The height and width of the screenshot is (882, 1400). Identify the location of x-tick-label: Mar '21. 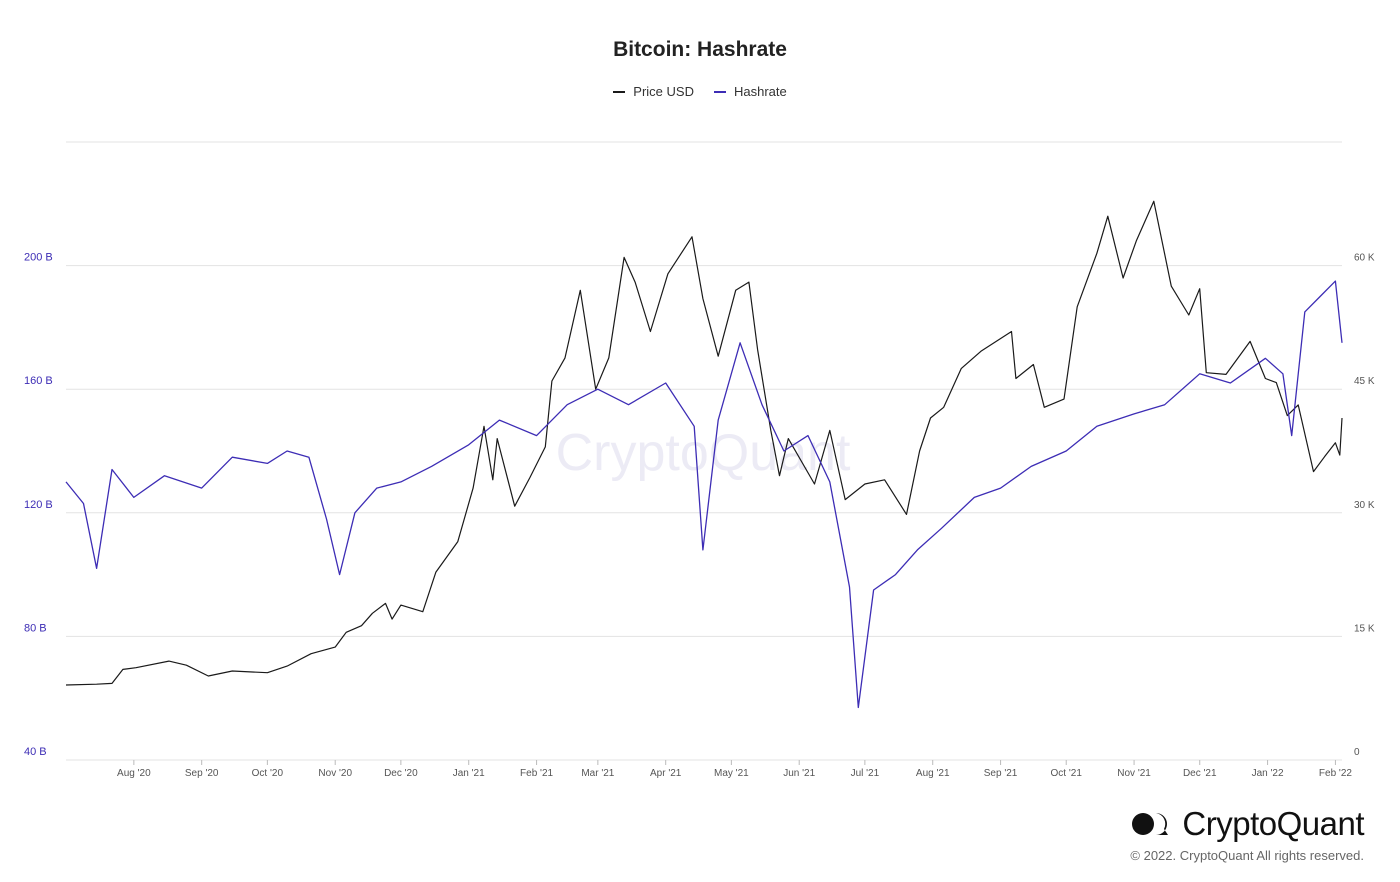
(597, 773).